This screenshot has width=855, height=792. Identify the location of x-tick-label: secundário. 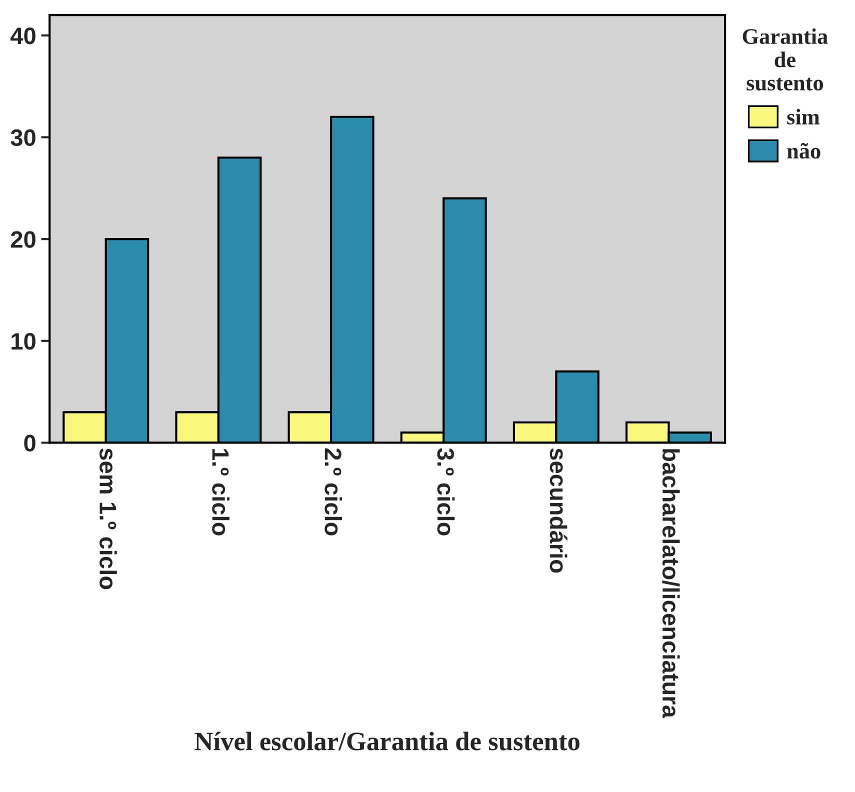
(559, 510).